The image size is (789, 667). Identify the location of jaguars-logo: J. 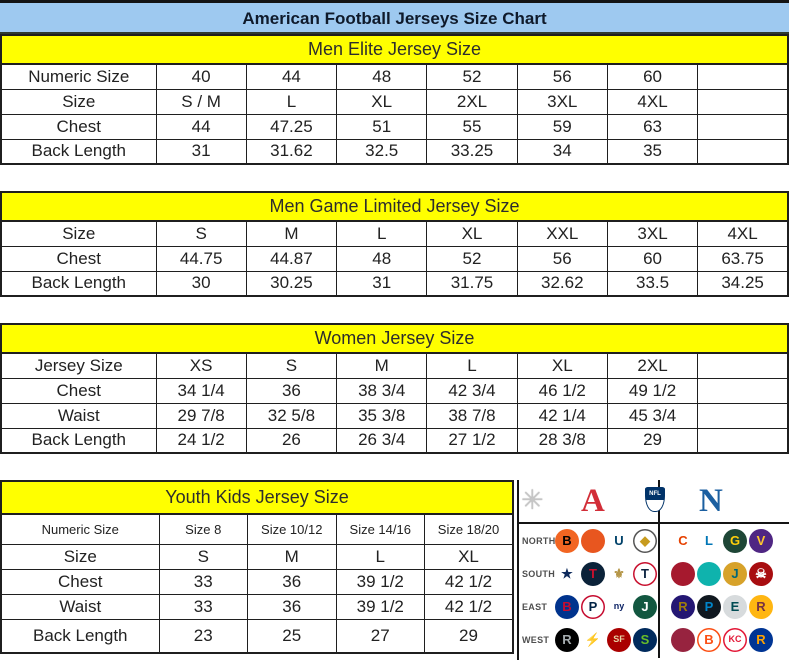
(735, 573).